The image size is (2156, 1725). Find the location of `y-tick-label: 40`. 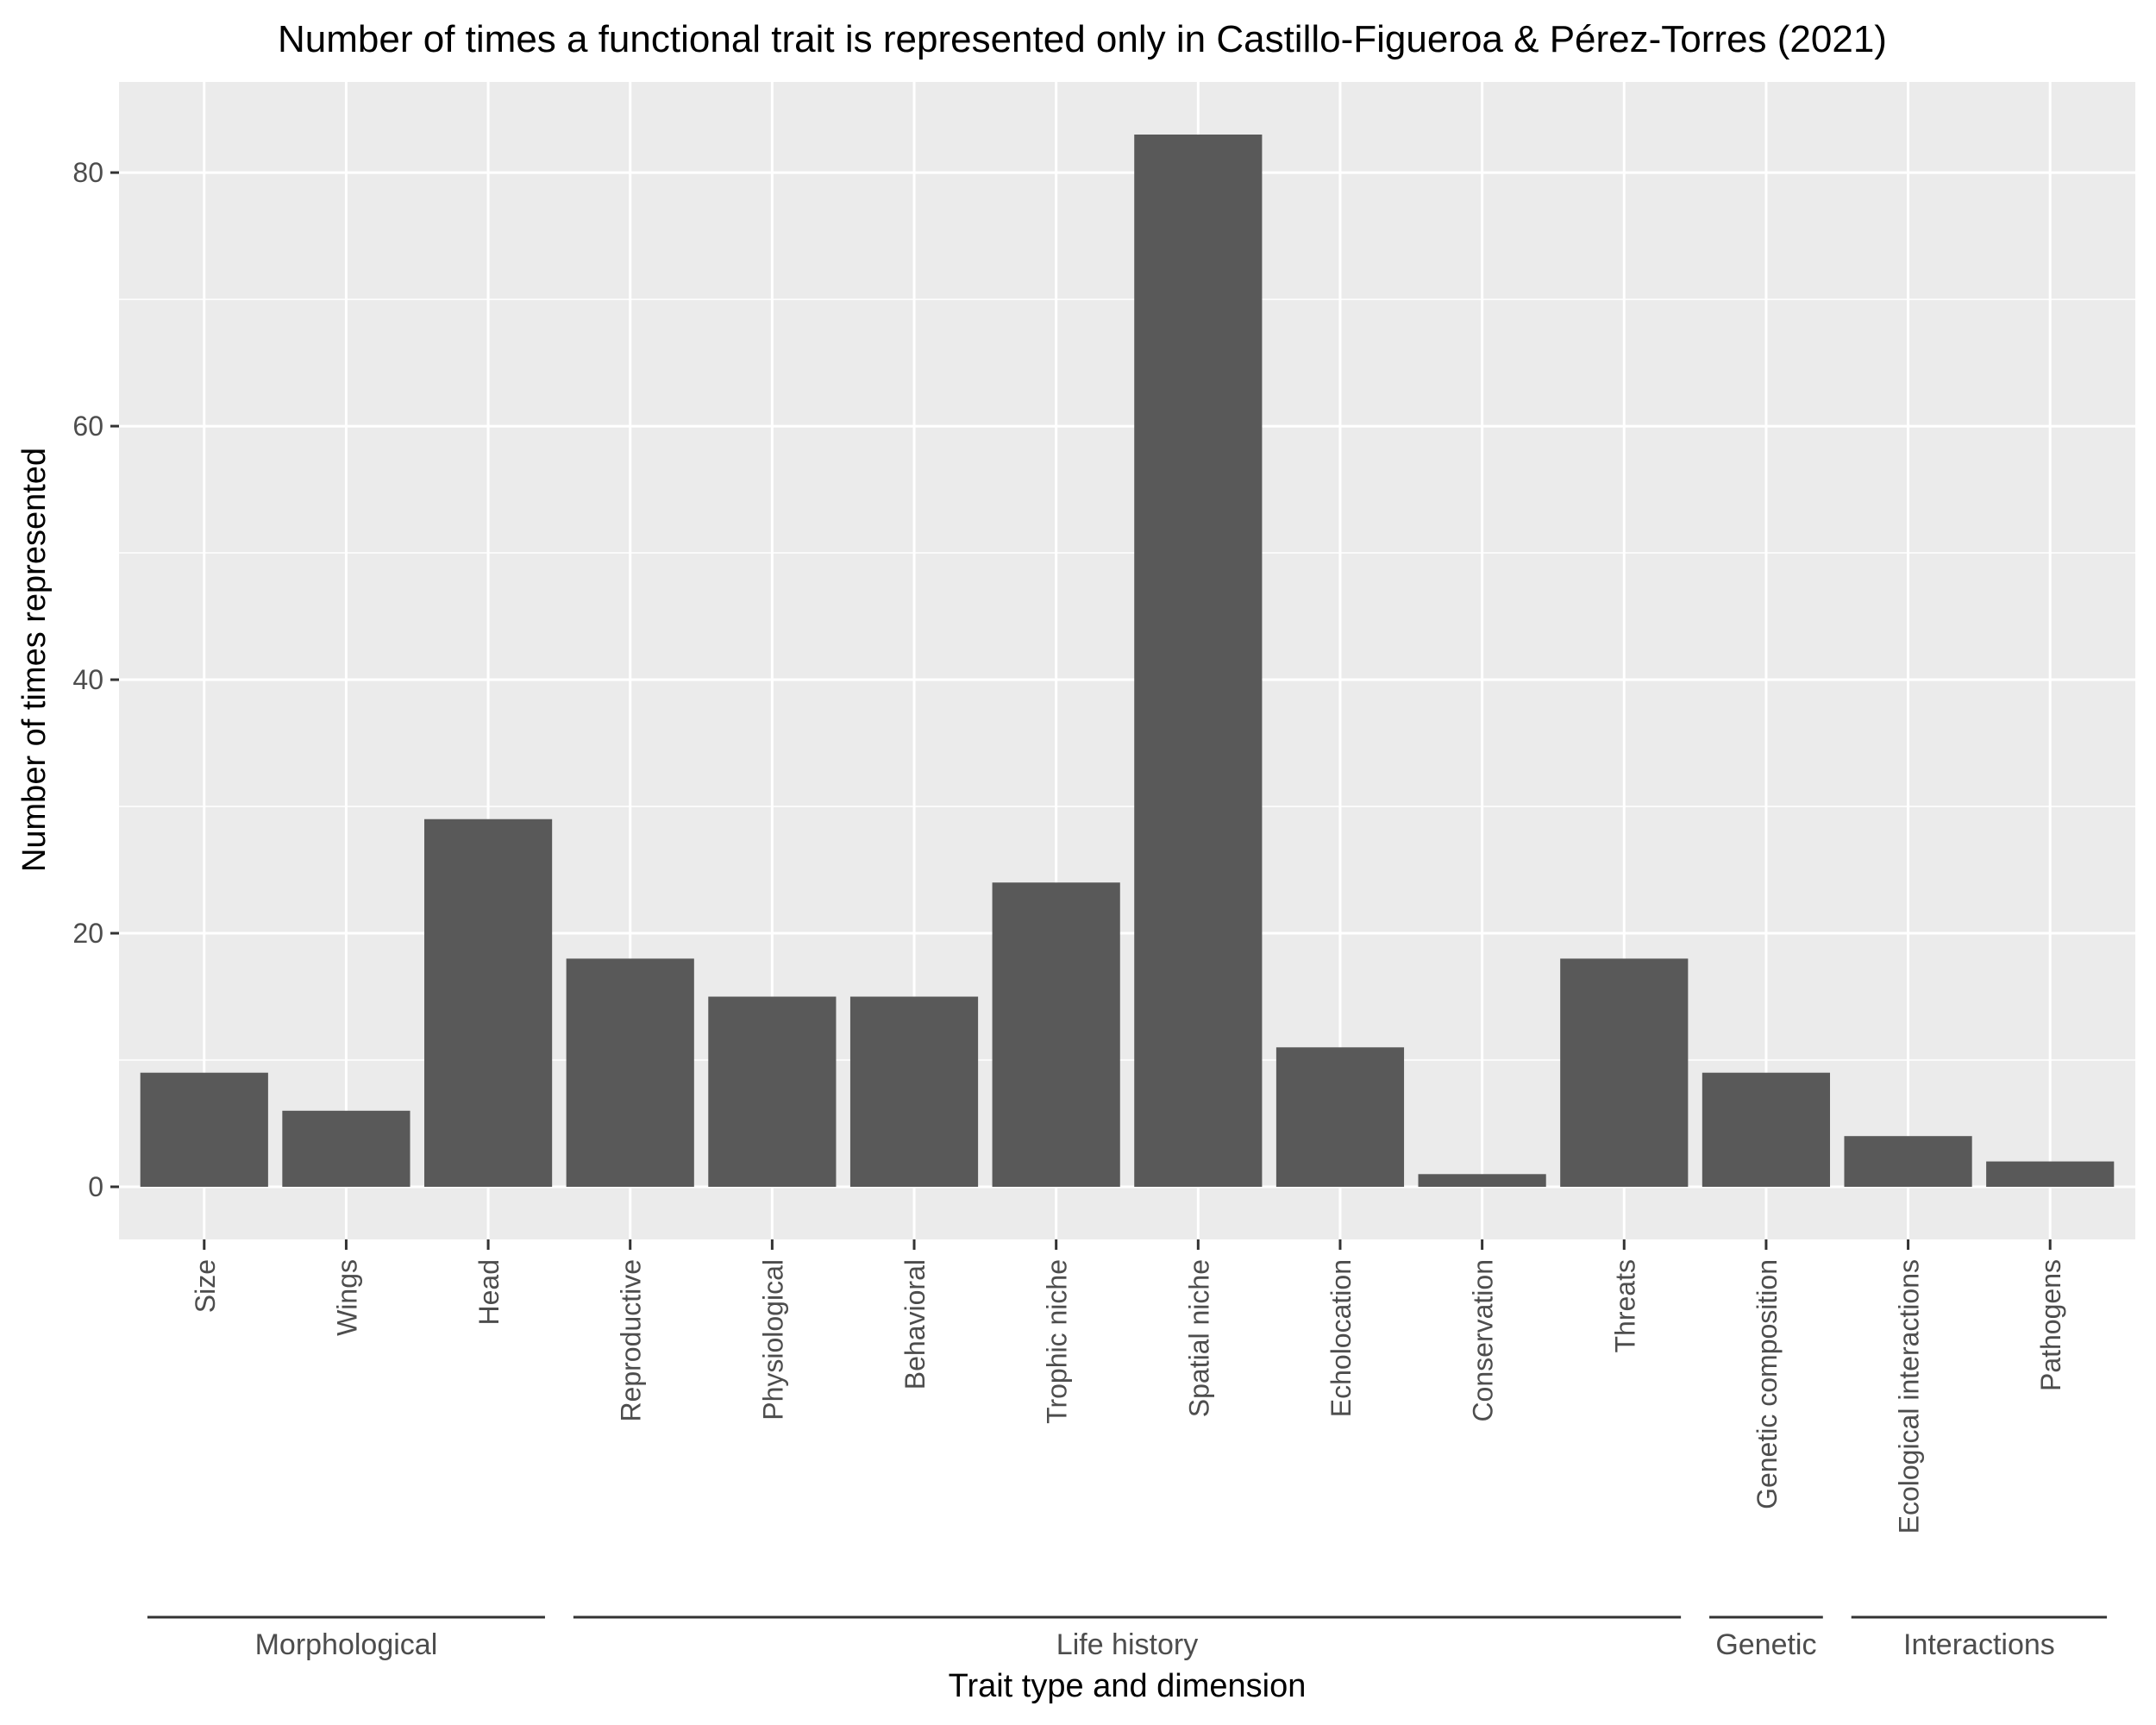

y-tick-label: 40 is located at coordinates (87, 679).